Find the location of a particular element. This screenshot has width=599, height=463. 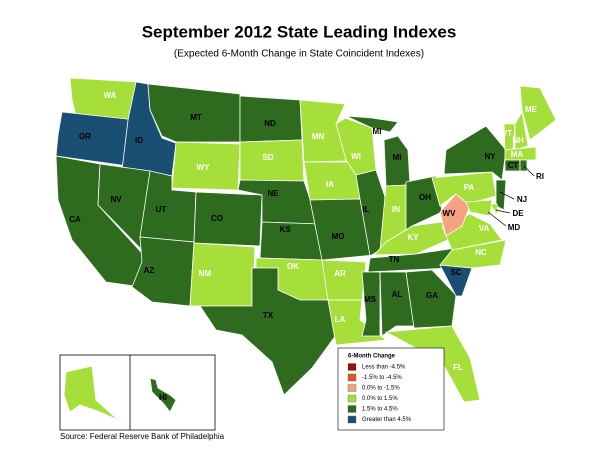

legend-label: Greater than 4.5% is located at coordinates (387, 420).